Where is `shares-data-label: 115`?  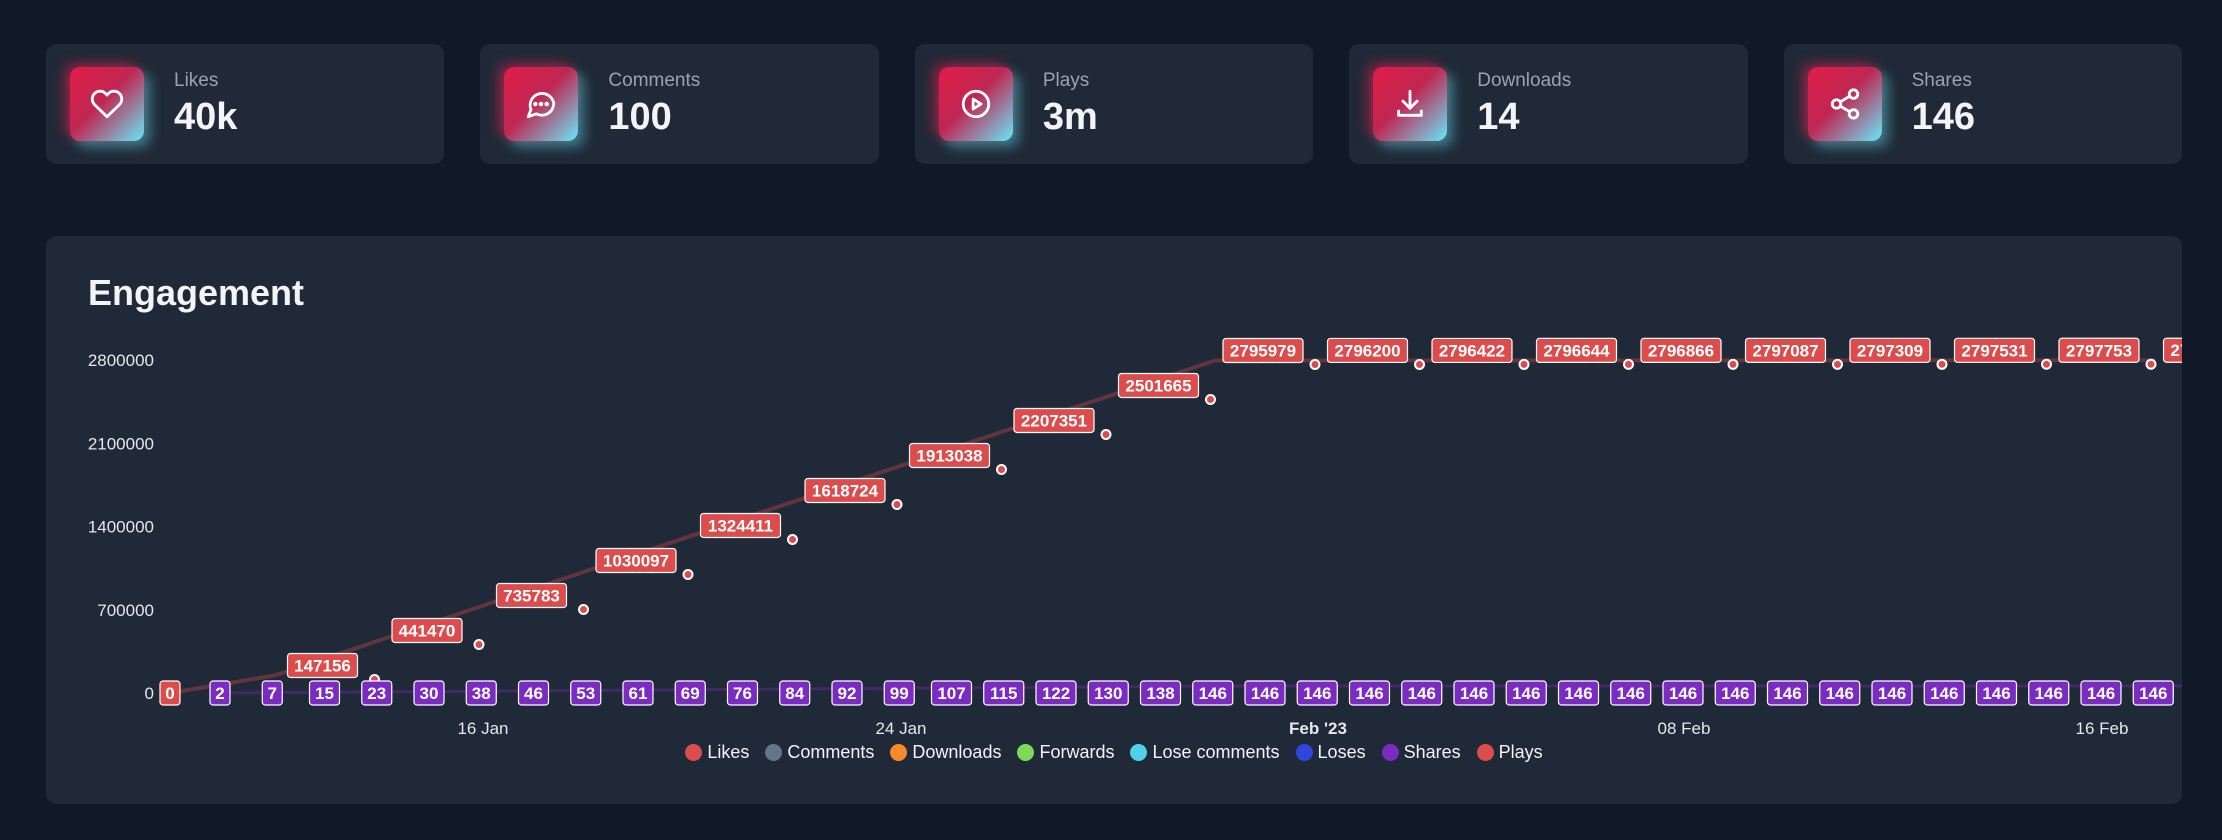
shares-data-label: 115 is located at coordinates (1003, 693).